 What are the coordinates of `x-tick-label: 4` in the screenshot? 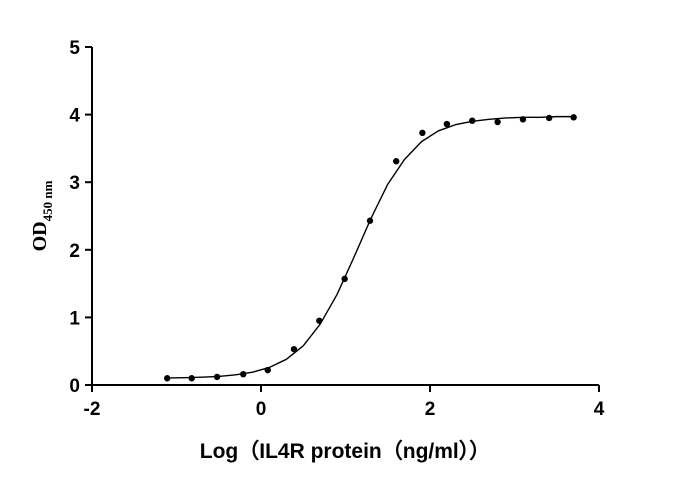 It's located at (599, 409).